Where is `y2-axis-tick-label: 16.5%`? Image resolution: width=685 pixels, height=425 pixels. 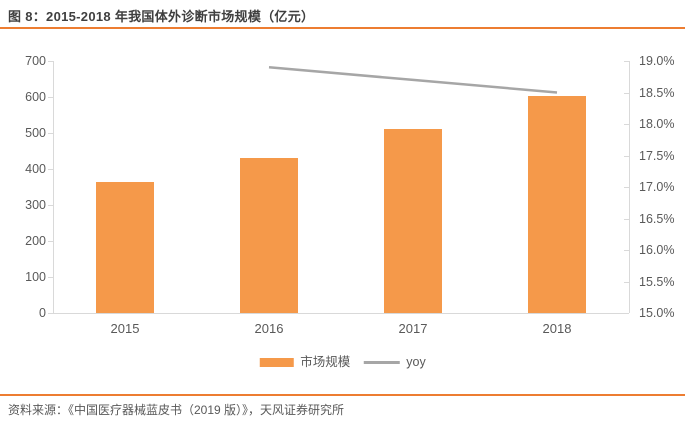
y2-axis-tick-label: 16.5% is located at coordinates (657, 218).